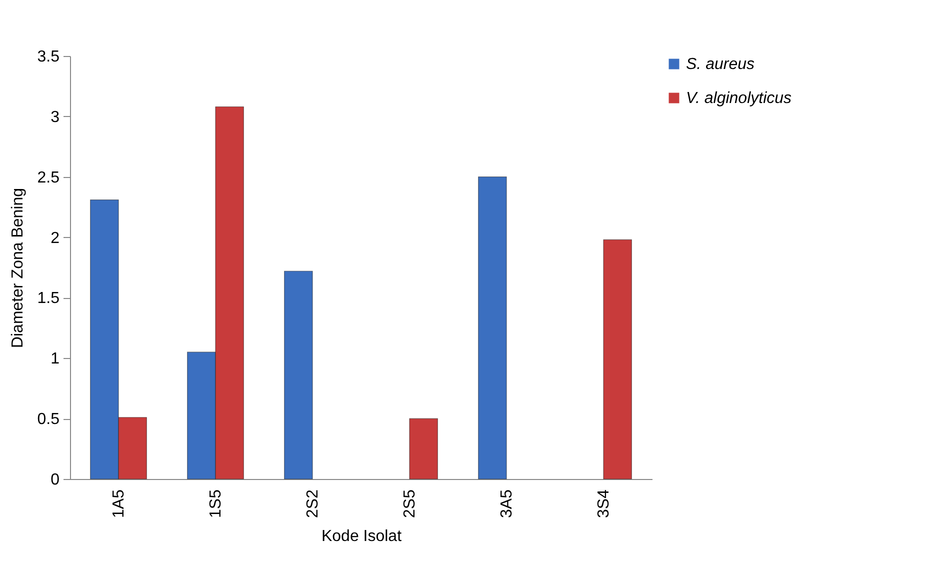 The image size is (952, 582). Describe the element at coordinates (55, 238) in the screenshot. I see `y-tick-label: 2` at that location.